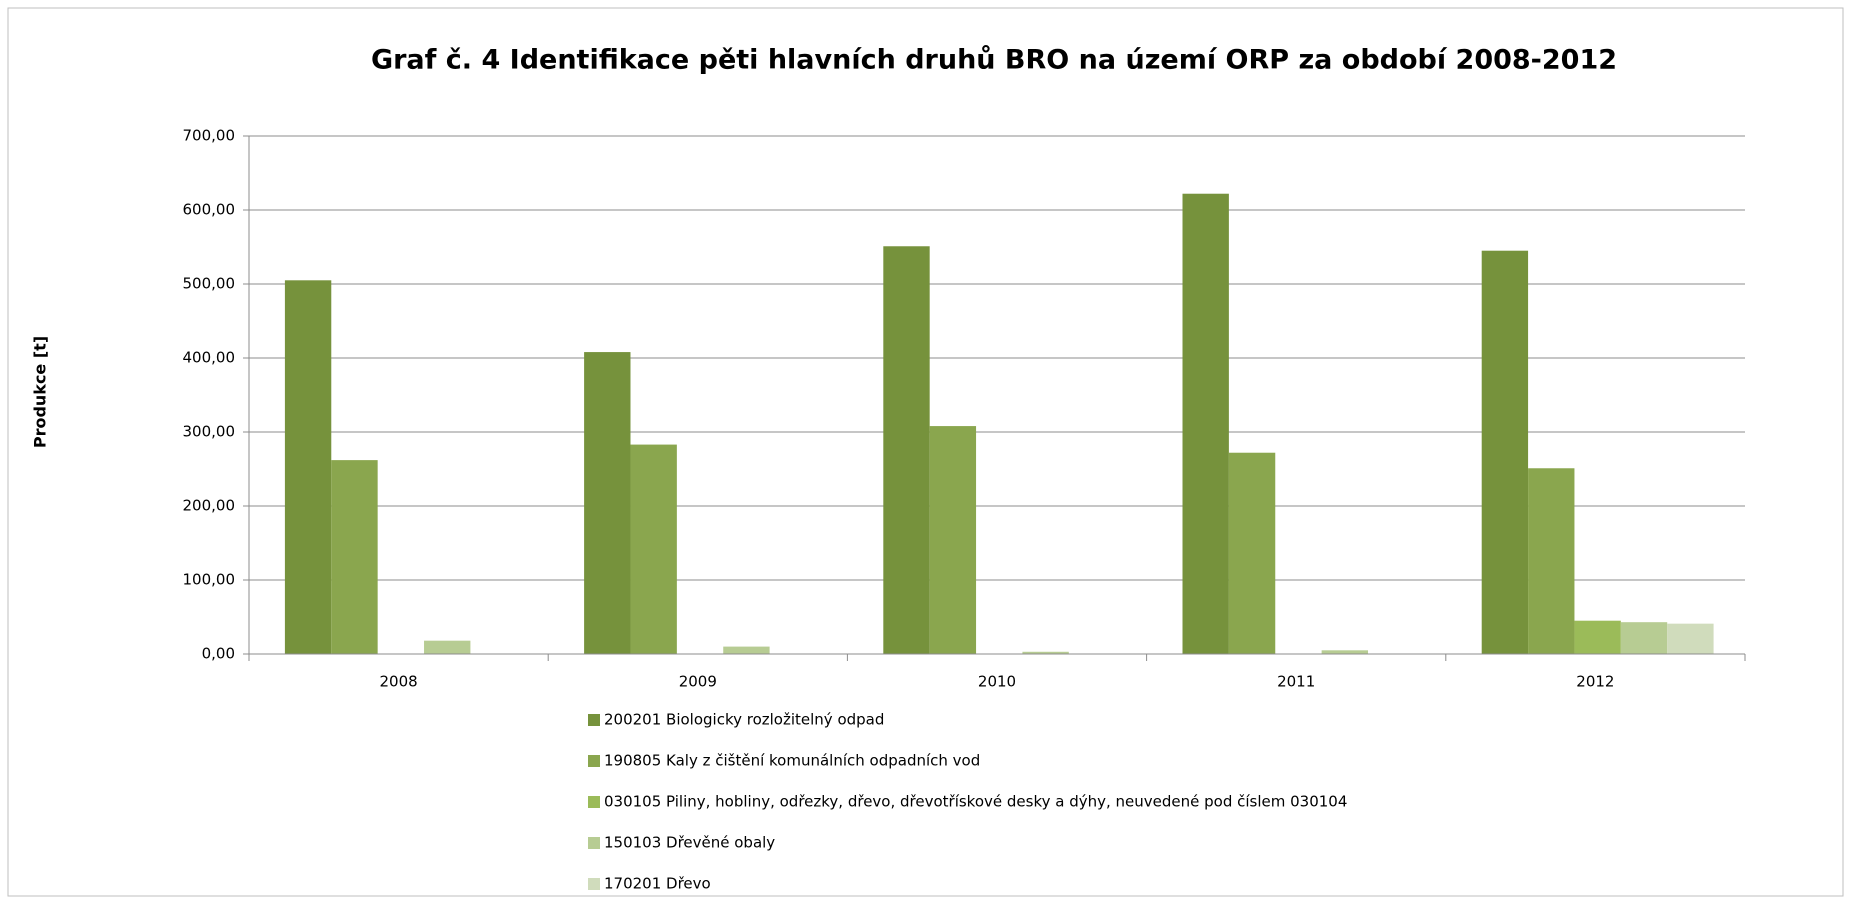 Image resolution: width=1851 pixels, height=904 pixels. What do you see at coordinates (657, 884) in the screenshot?
I see `legend-label: 170201 Dřevo` at bounding box center [657, 884].